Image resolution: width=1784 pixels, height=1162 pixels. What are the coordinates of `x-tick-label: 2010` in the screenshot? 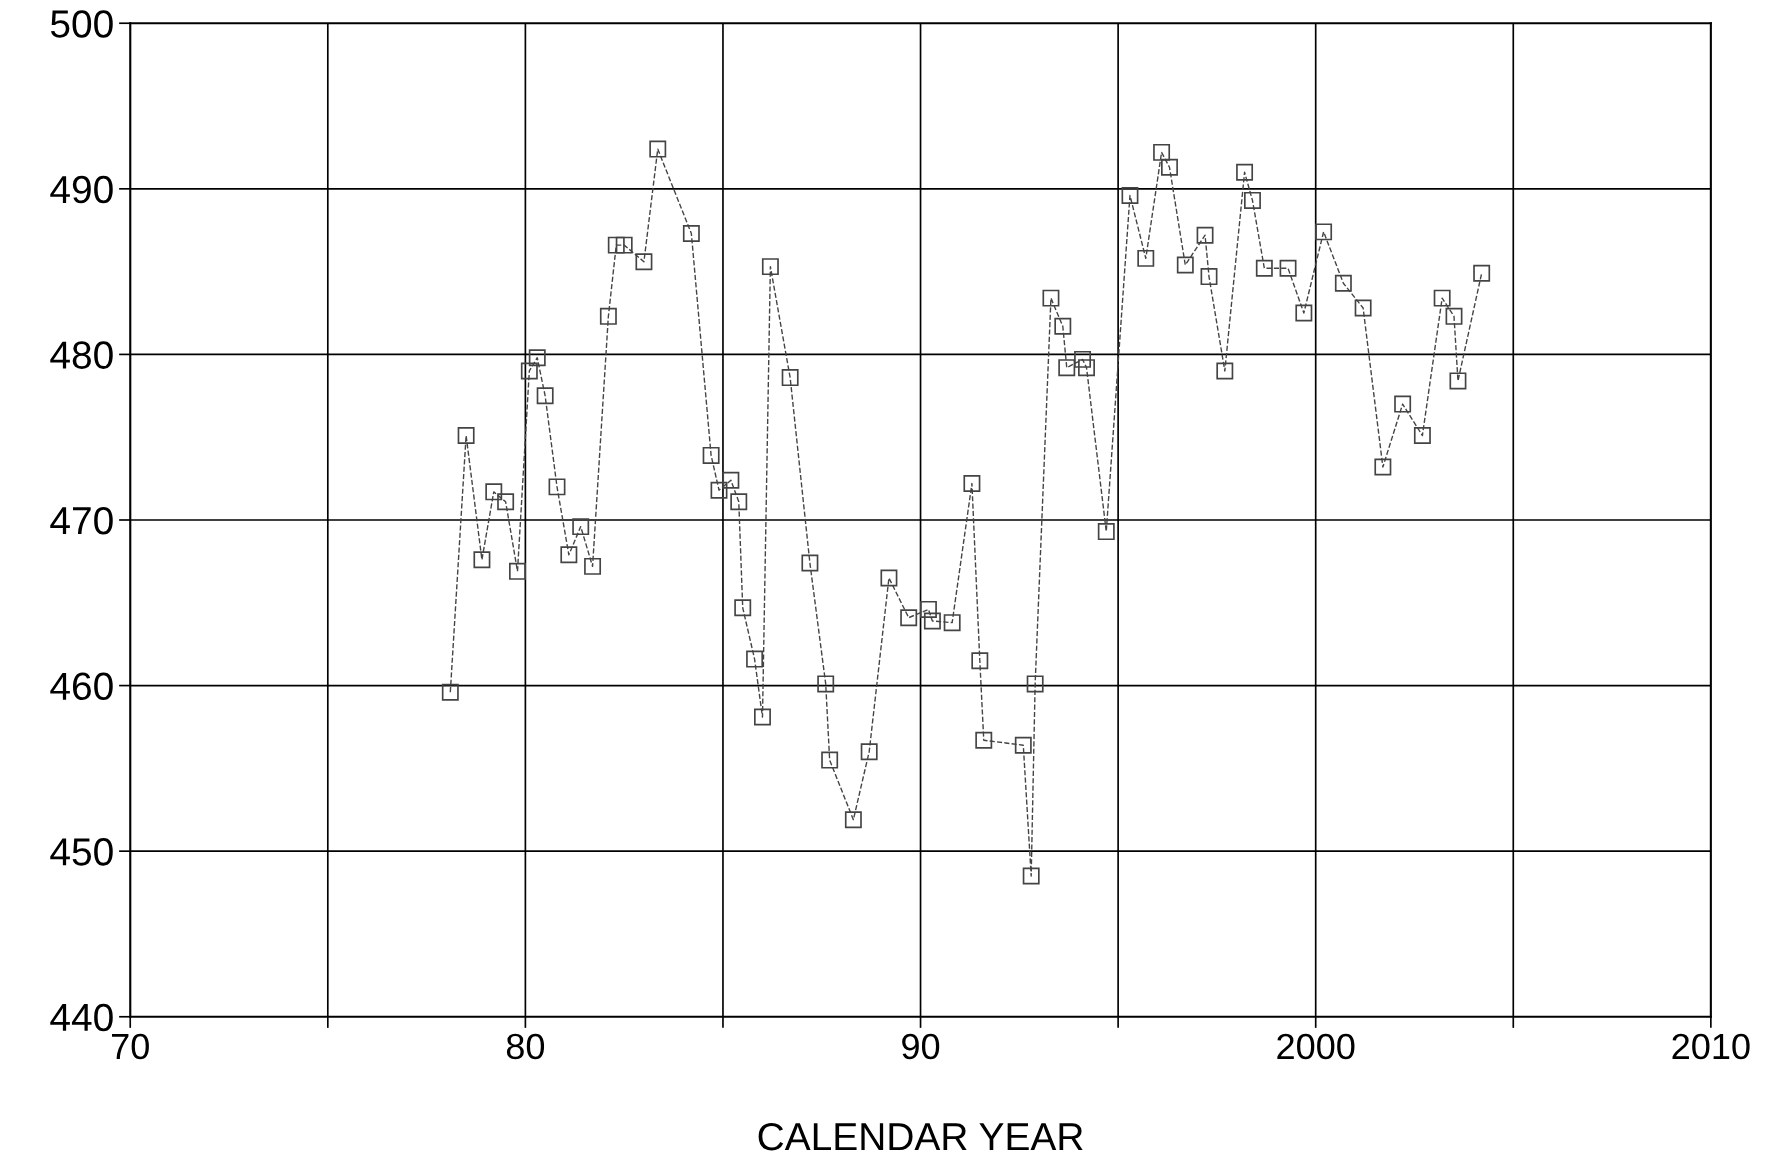 It's located at (1711, 1046).